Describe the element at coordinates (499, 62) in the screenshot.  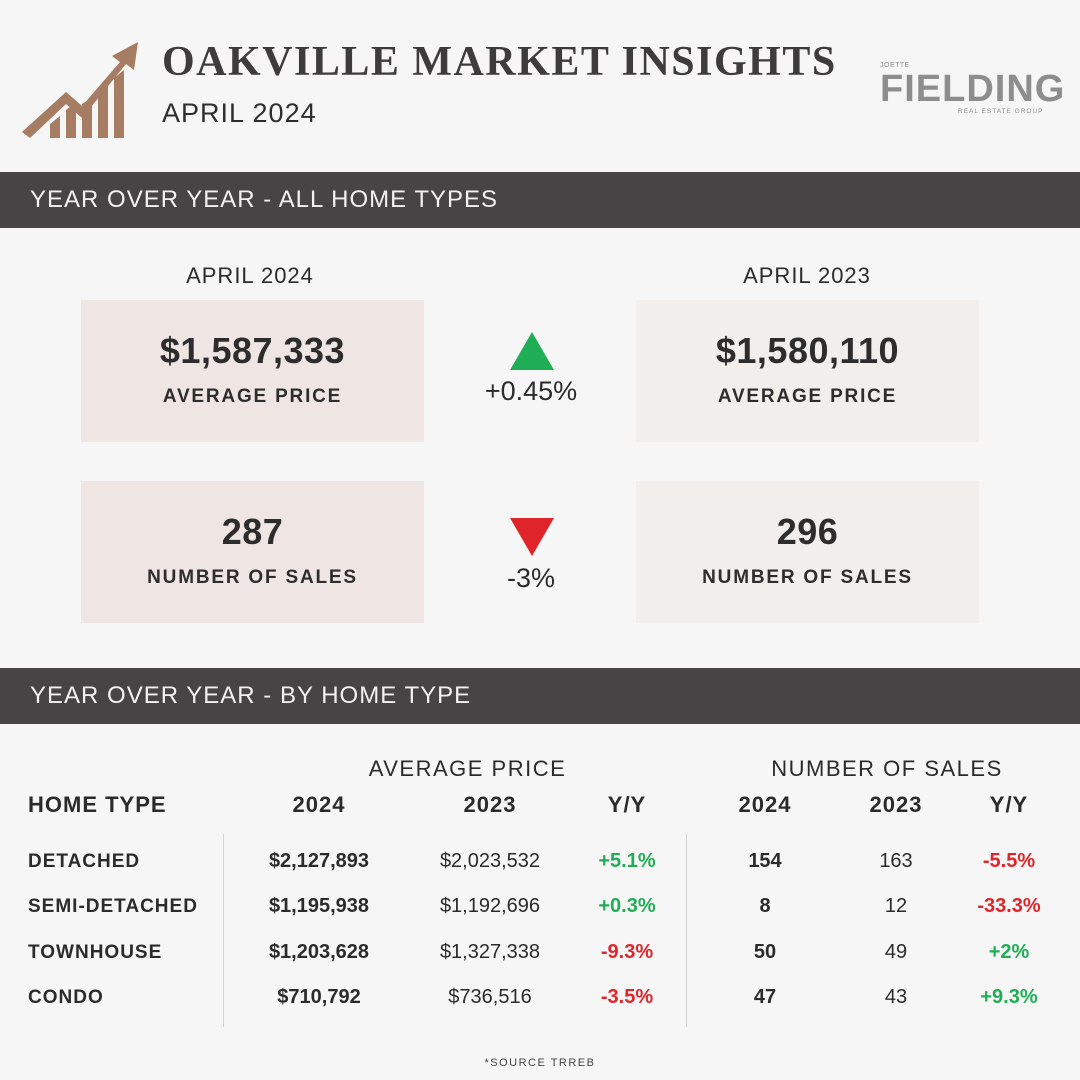
I see `page-title: OAKVILLE MARKET INSIGHTS` at that location.